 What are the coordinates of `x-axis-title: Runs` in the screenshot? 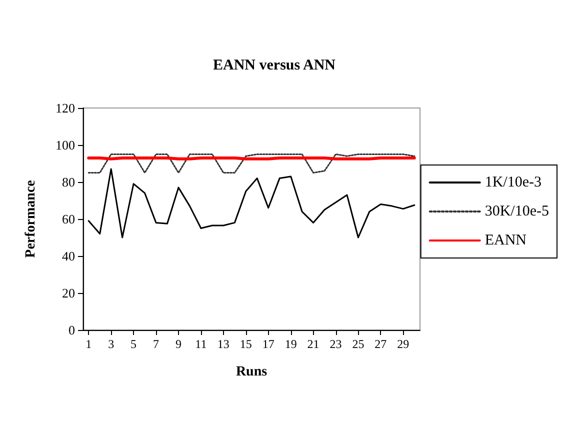 It's located at (252, 372).